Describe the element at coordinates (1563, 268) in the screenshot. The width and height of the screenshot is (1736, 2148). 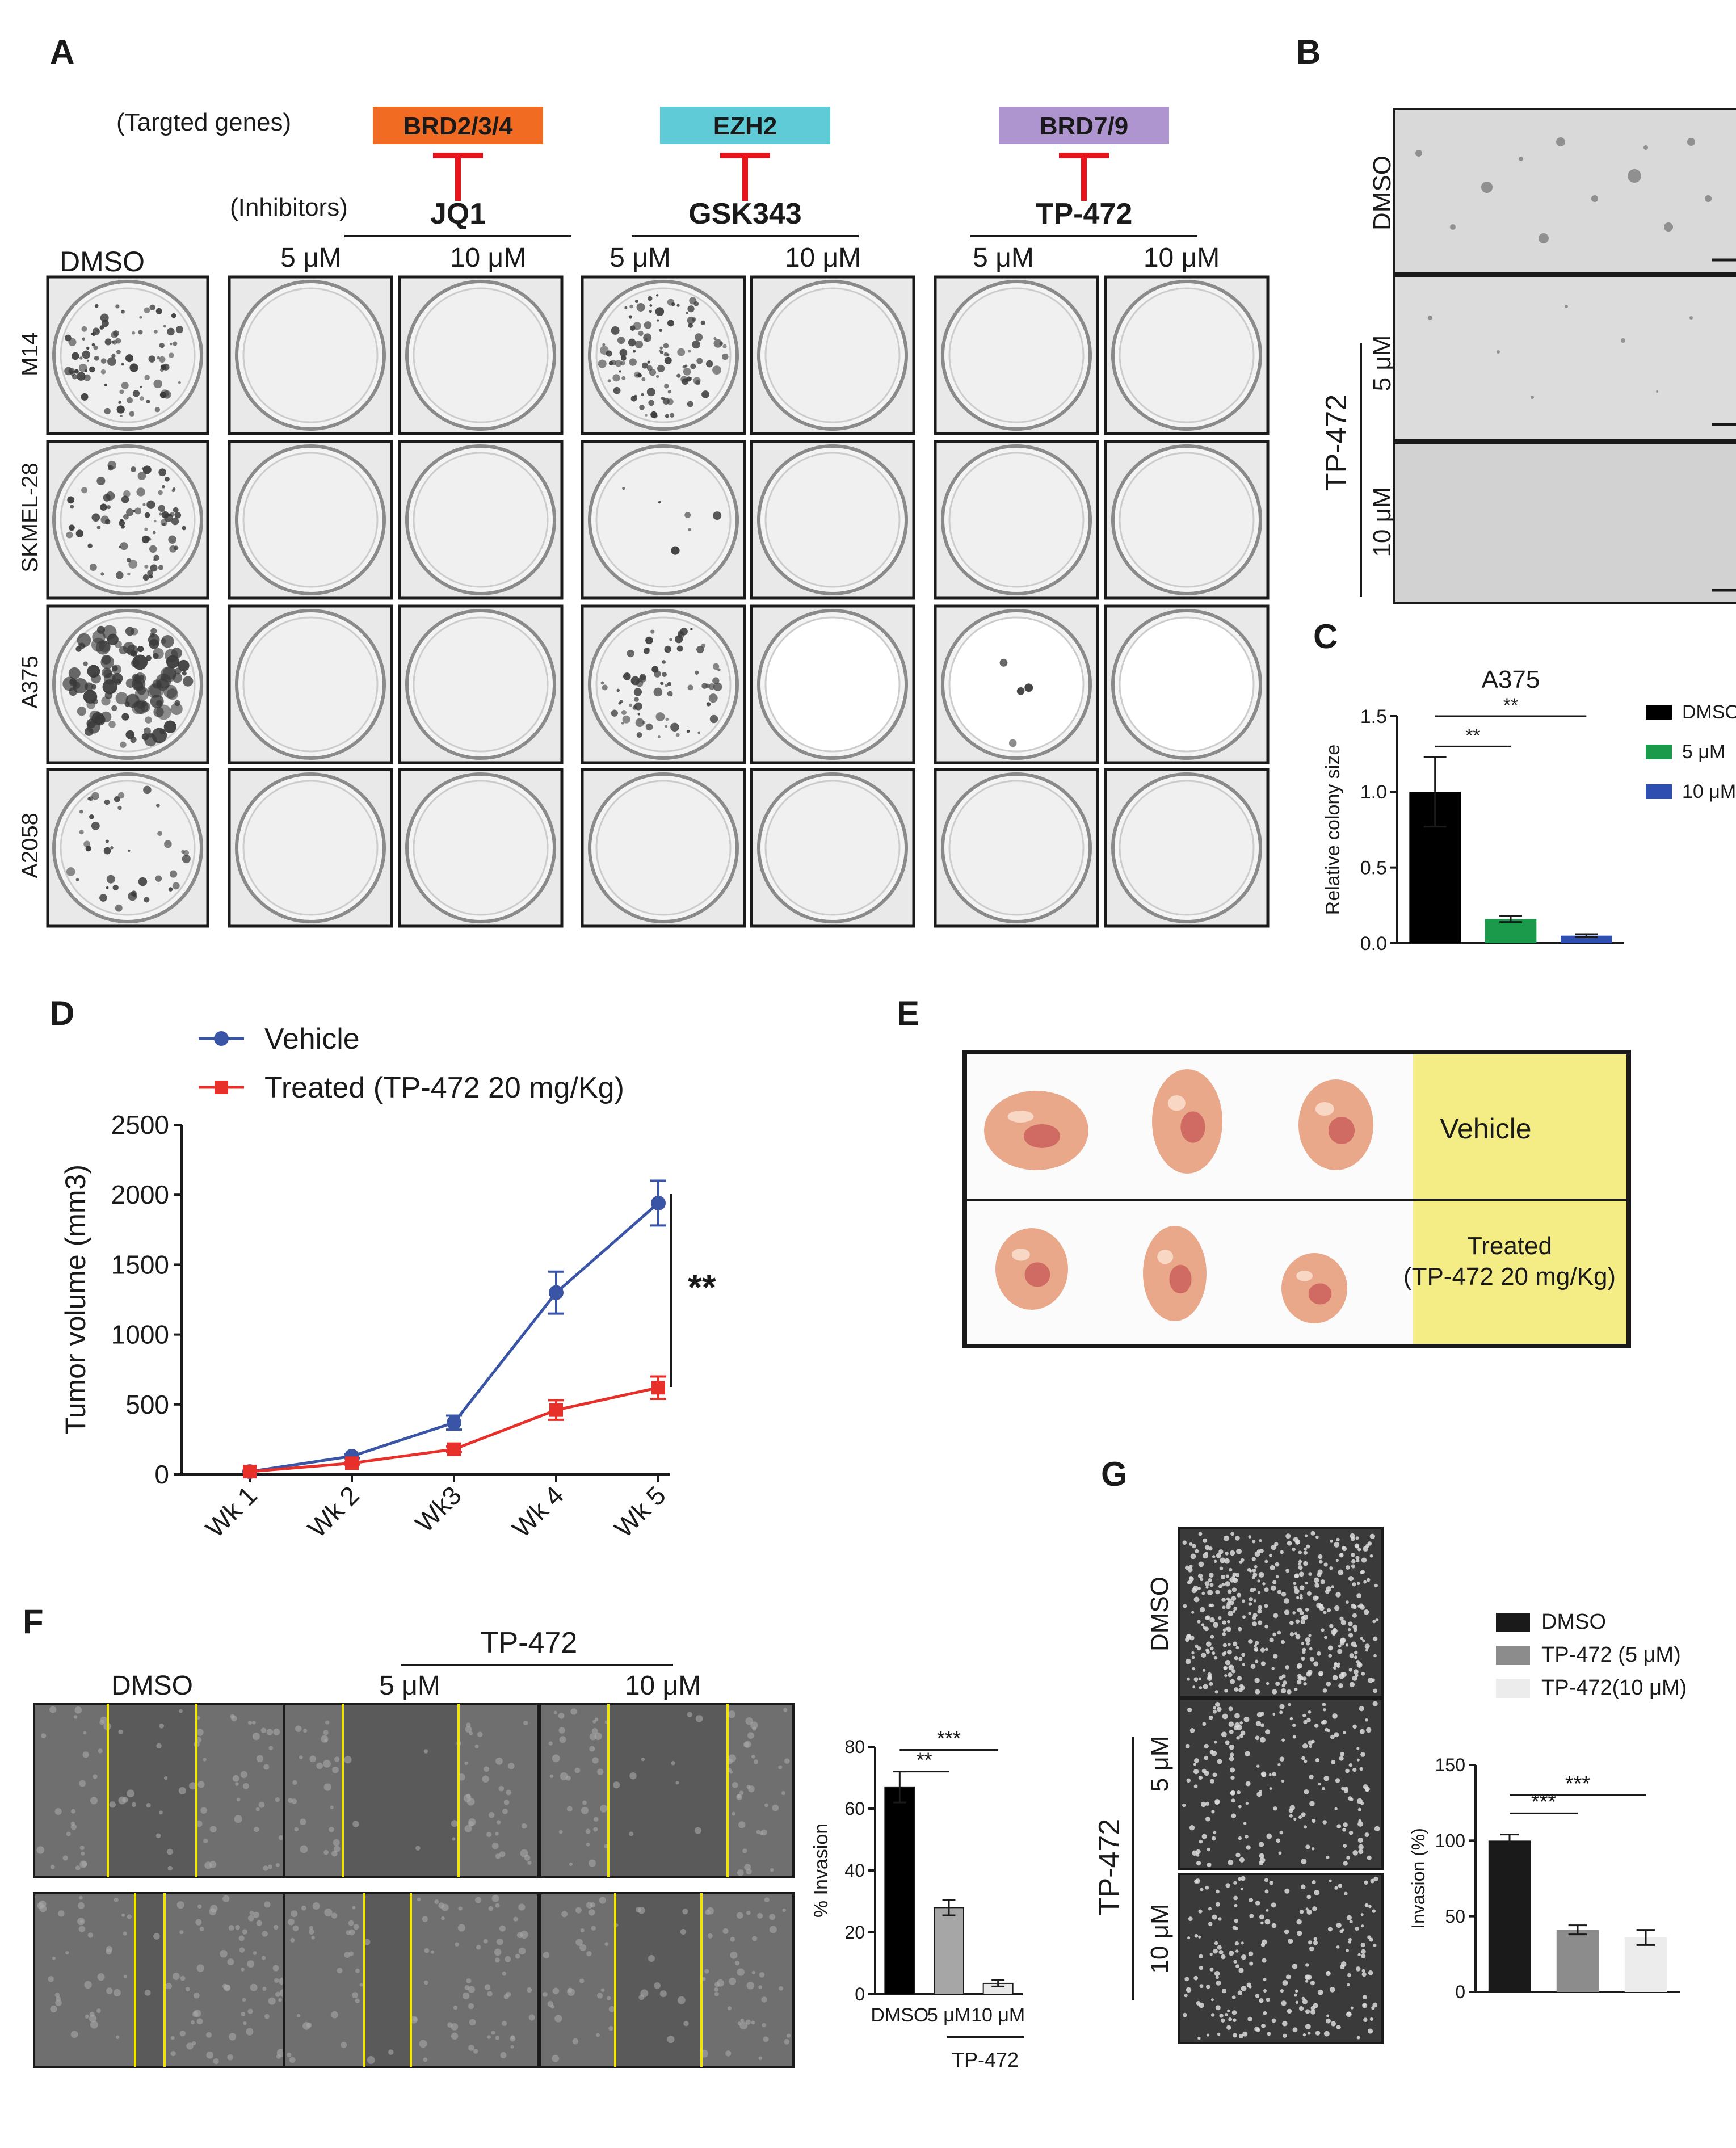
I see `agar-colonies` at that location.